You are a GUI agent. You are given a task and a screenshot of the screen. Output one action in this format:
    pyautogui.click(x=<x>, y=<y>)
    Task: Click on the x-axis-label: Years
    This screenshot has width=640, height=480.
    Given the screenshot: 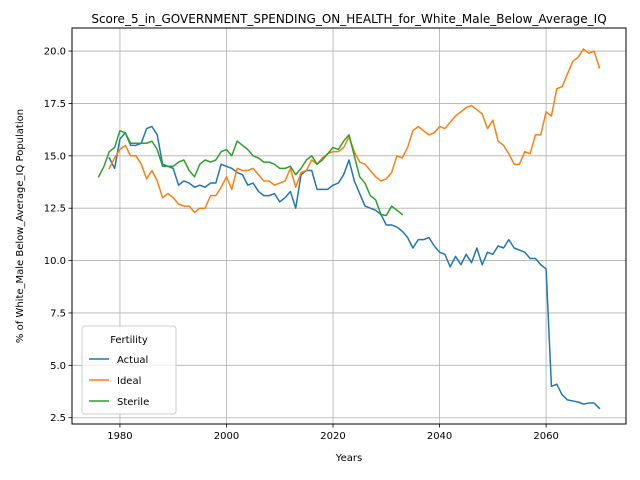 What is the action you would take?
    pyautogui.click(x=348, y=458)
    